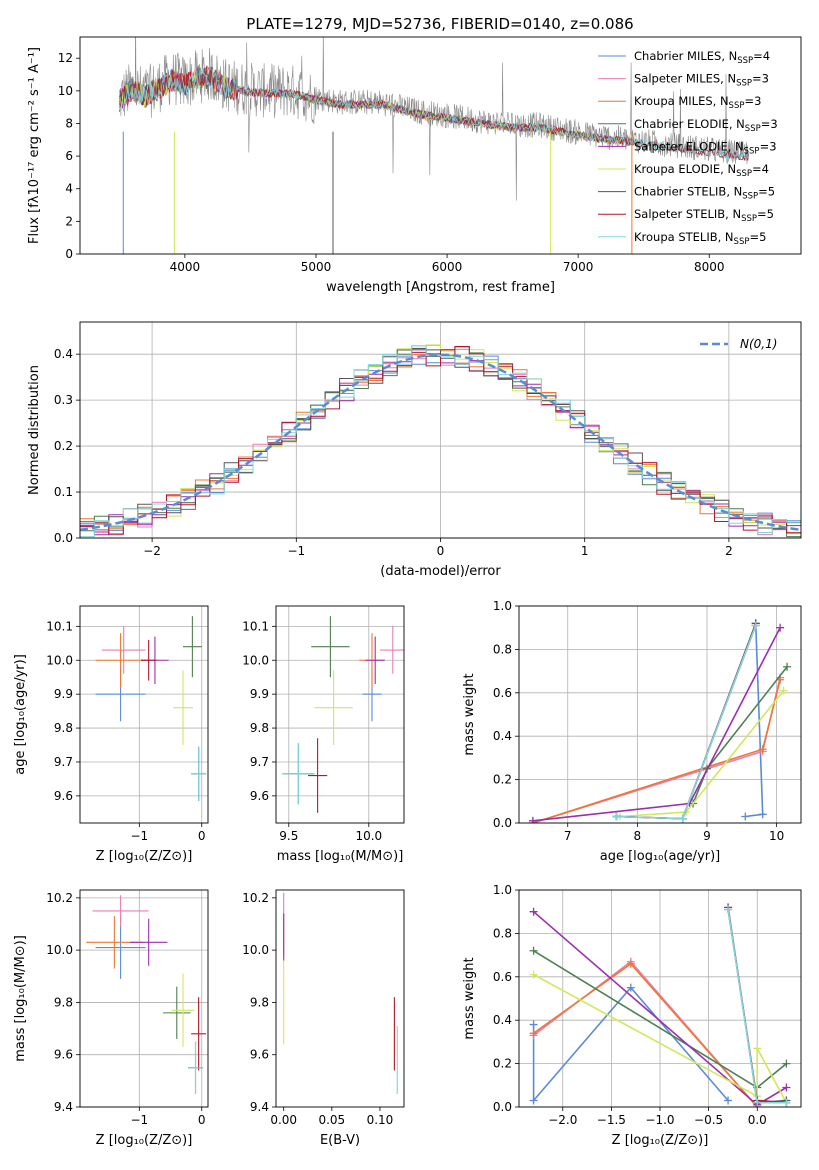  Describe the element at coordinates (185, 267) in the screenshot. I see `x-tick-label: 4000` at that location.